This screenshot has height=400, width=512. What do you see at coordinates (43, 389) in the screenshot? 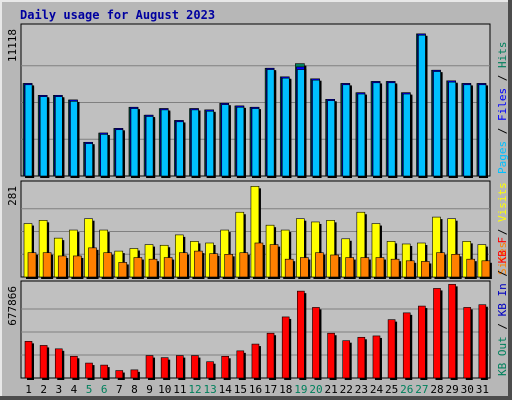
I see `day-label: 2` at bounding box center [43, 389].